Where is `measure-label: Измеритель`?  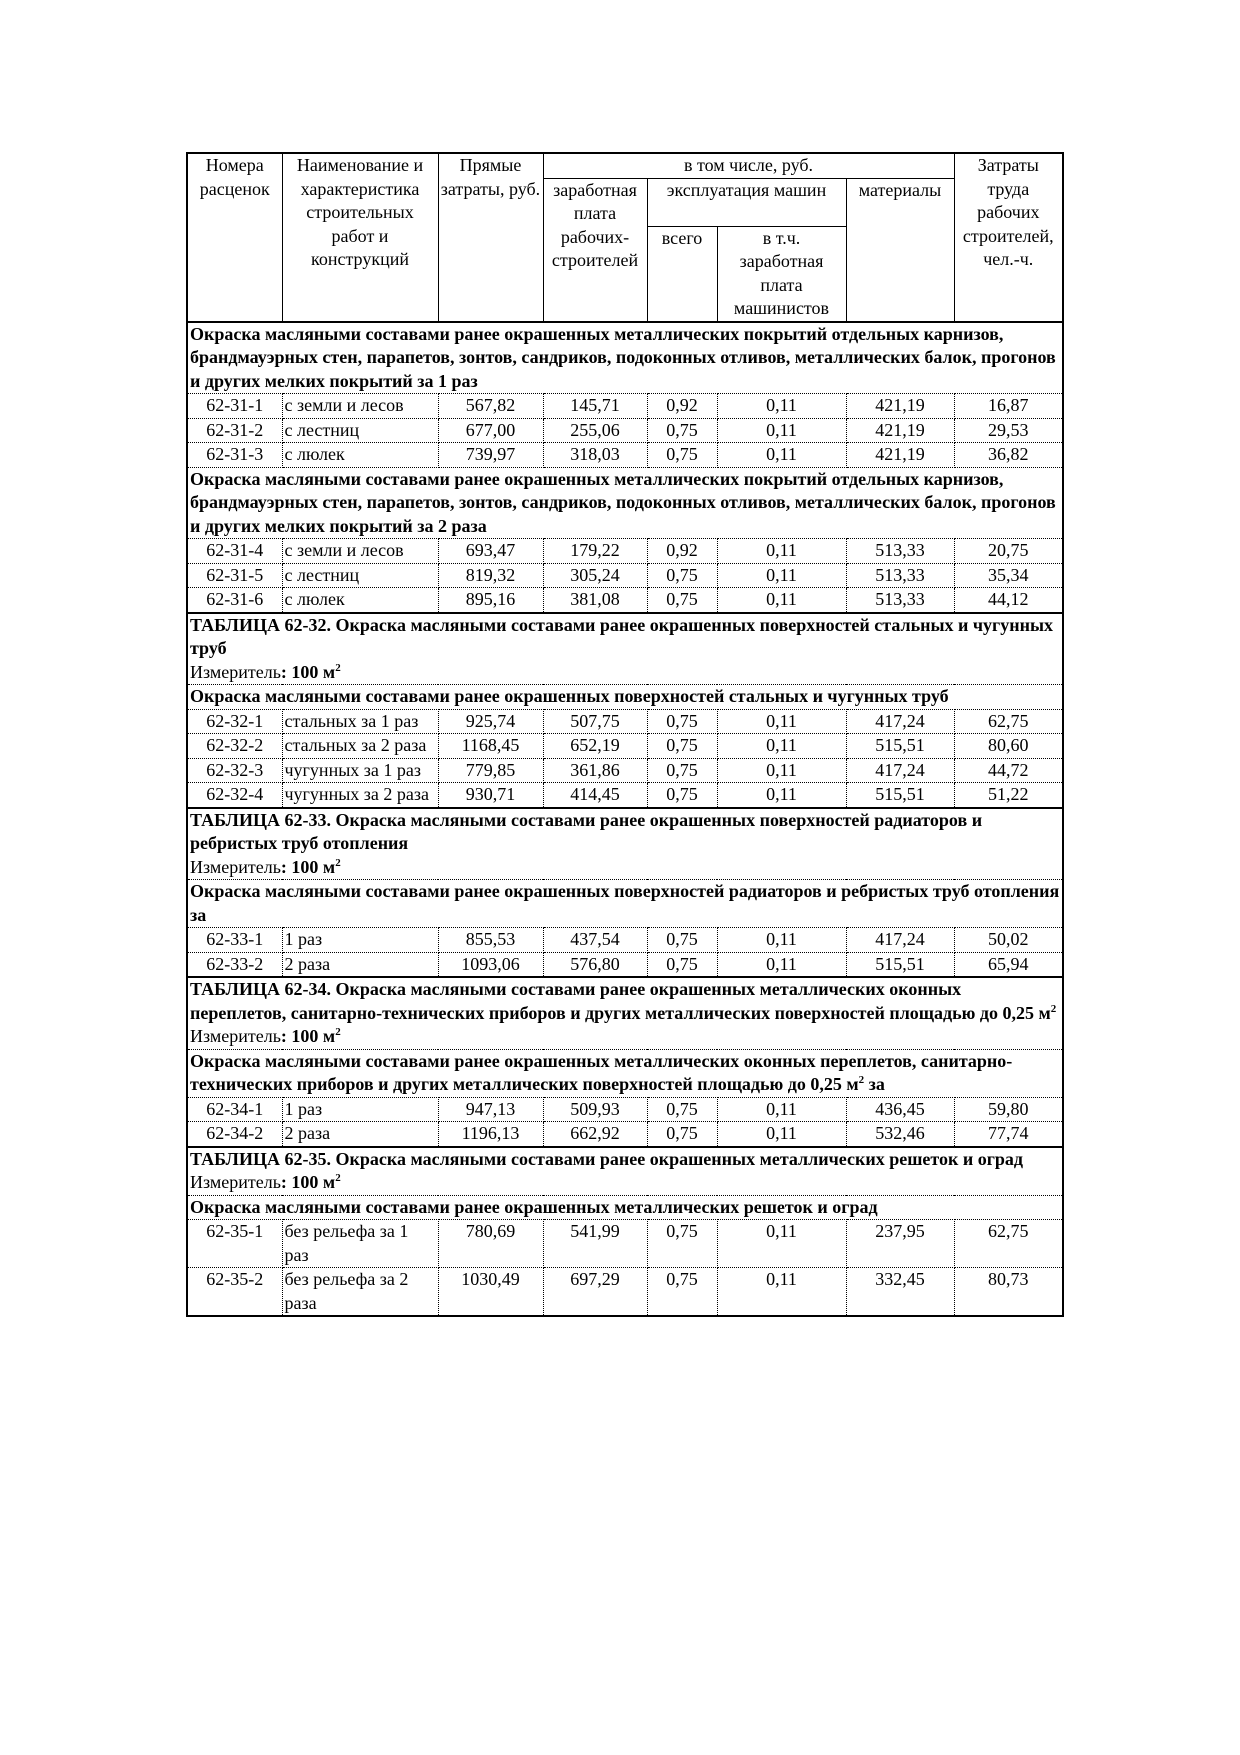 measure-label: Измеритель is located at coordinates (235, 671).